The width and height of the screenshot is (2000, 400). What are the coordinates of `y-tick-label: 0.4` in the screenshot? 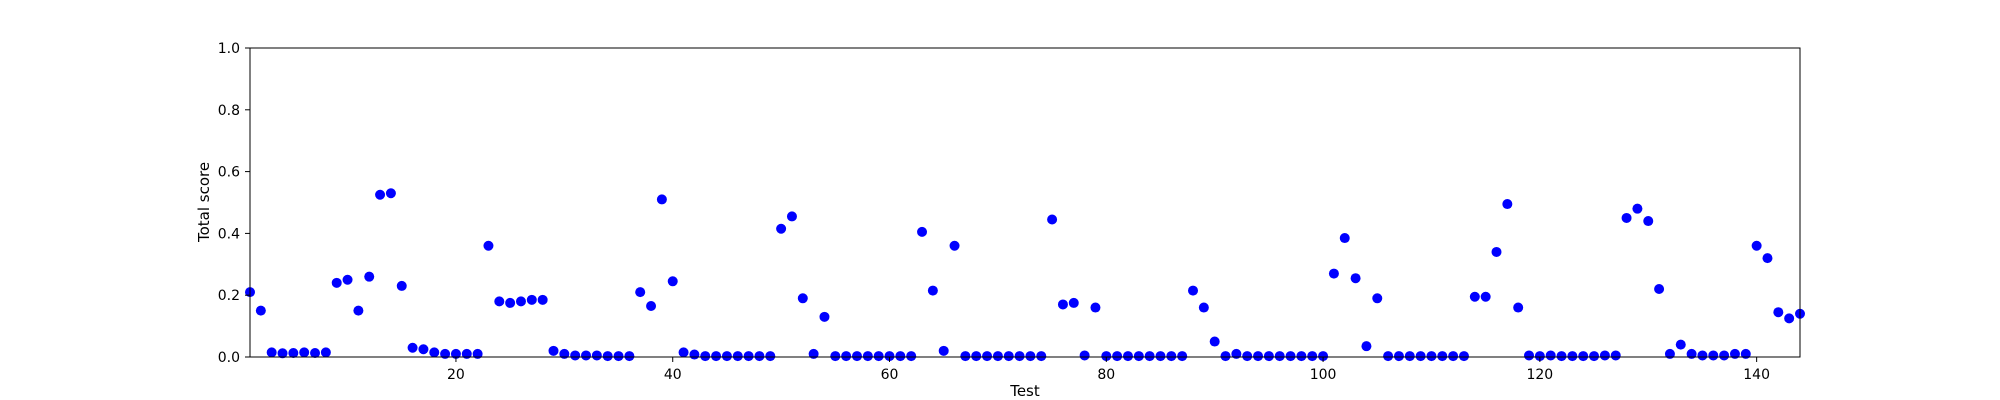 It's located at (229, 234).